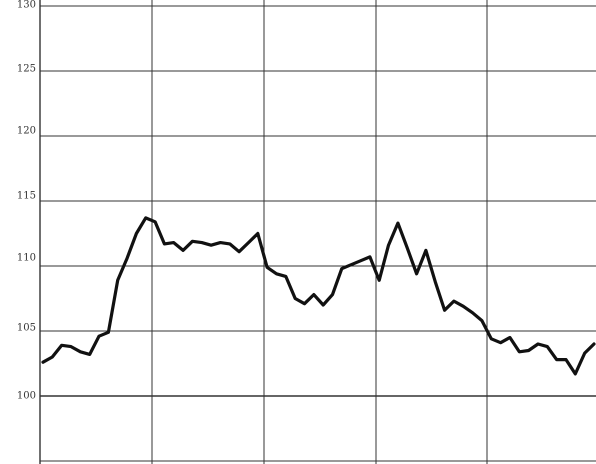 The width and height of the screenshot is (596, 464). What do you see at coordinates (26, 131) in the screenshot?
I see `y-tick-label-120: 120` at bounding box center [26, 131].